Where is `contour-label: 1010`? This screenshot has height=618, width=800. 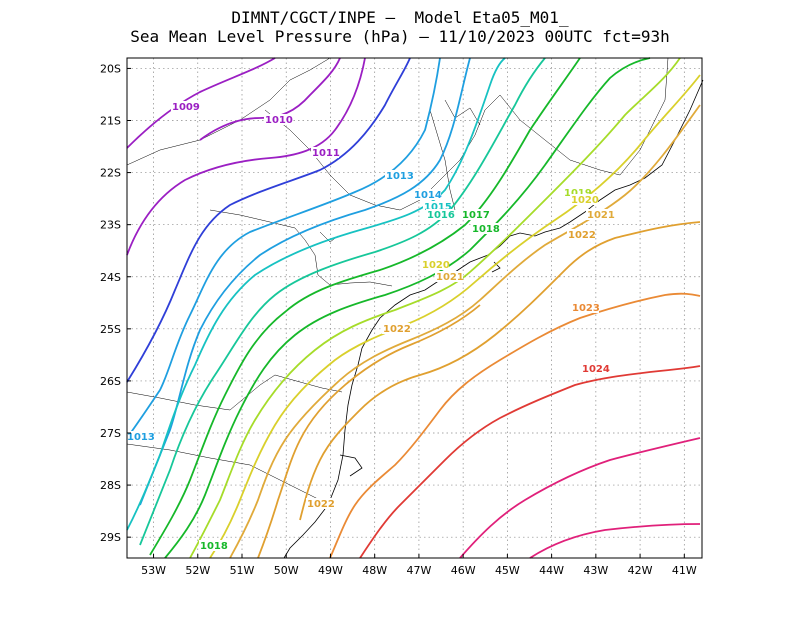
contour-label: 1010 is located at coordinates (279, 120).